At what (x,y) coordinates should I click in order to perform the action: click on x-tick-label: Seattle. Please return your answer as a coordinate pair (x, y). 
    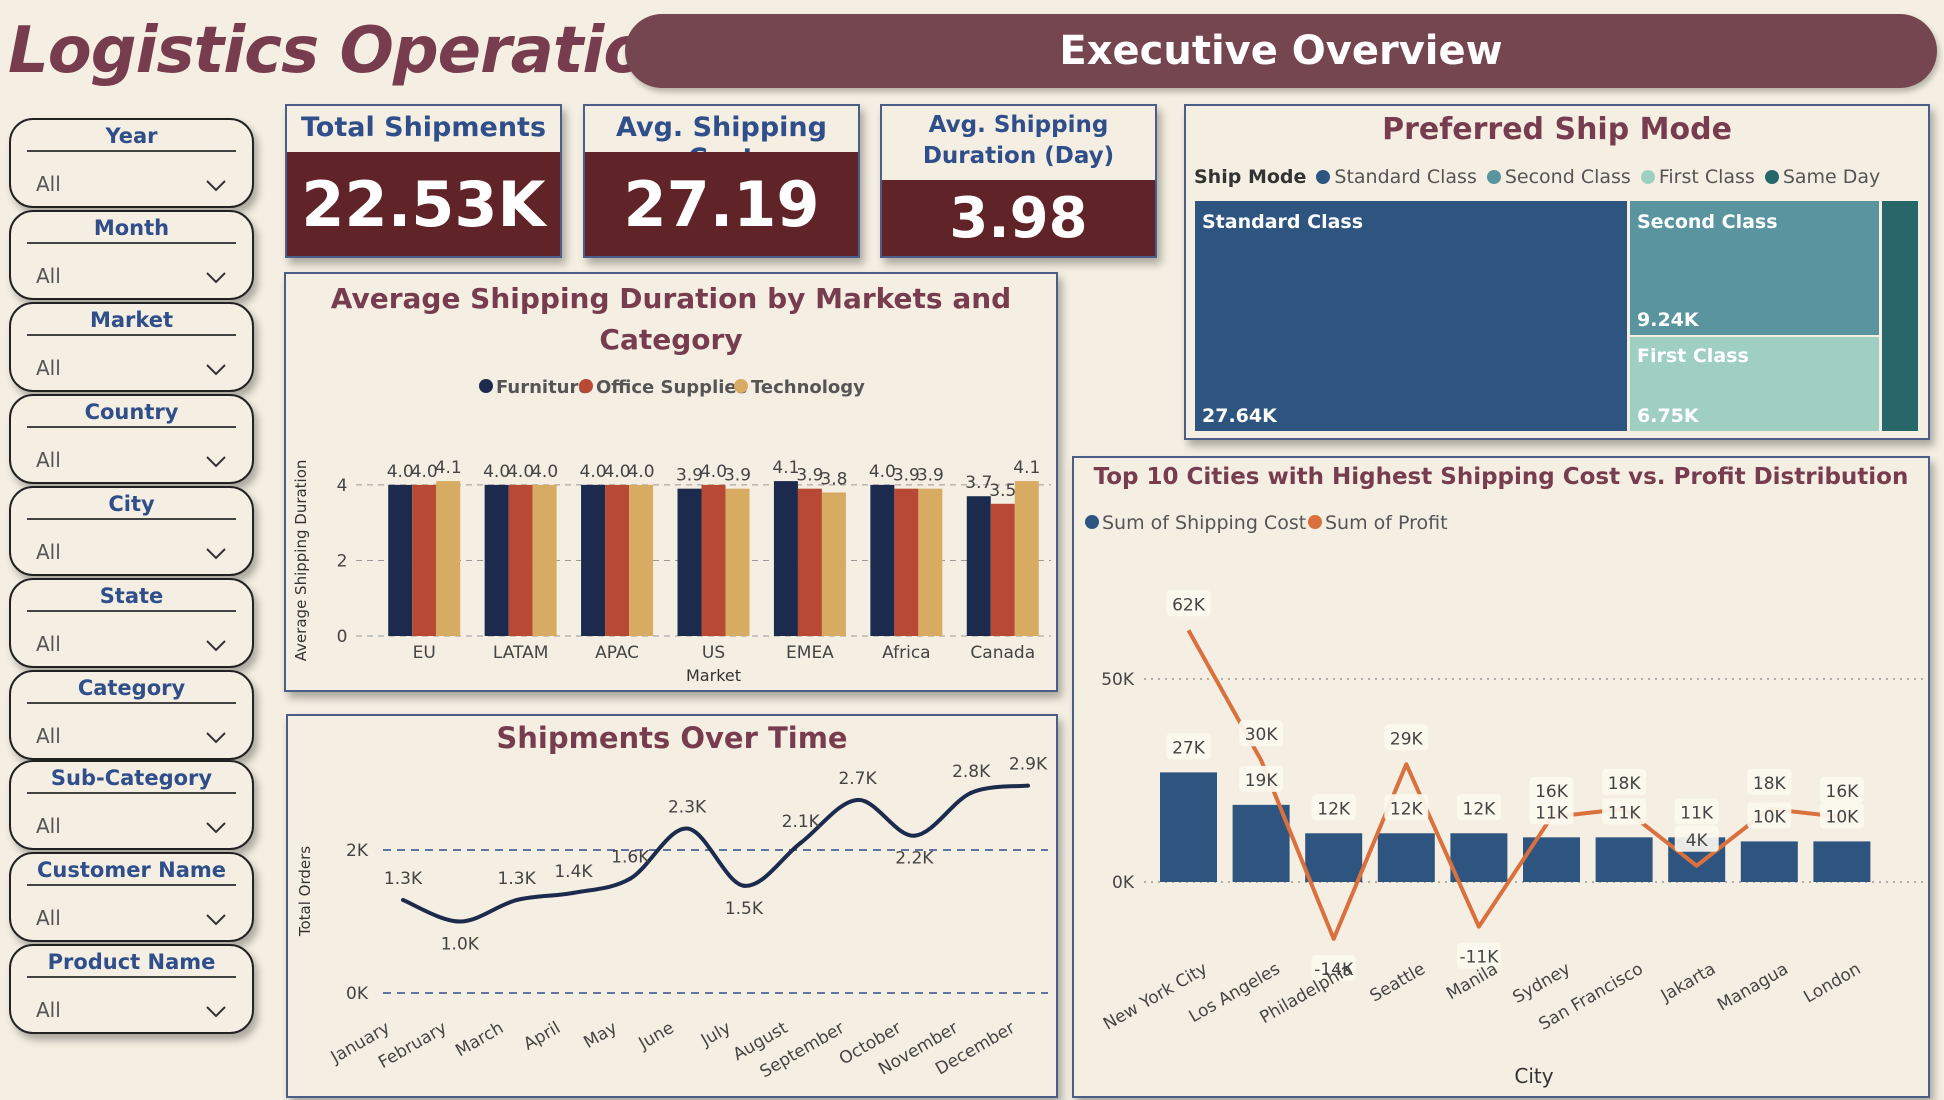
    Looking at the image, I should click on (1398, 982).